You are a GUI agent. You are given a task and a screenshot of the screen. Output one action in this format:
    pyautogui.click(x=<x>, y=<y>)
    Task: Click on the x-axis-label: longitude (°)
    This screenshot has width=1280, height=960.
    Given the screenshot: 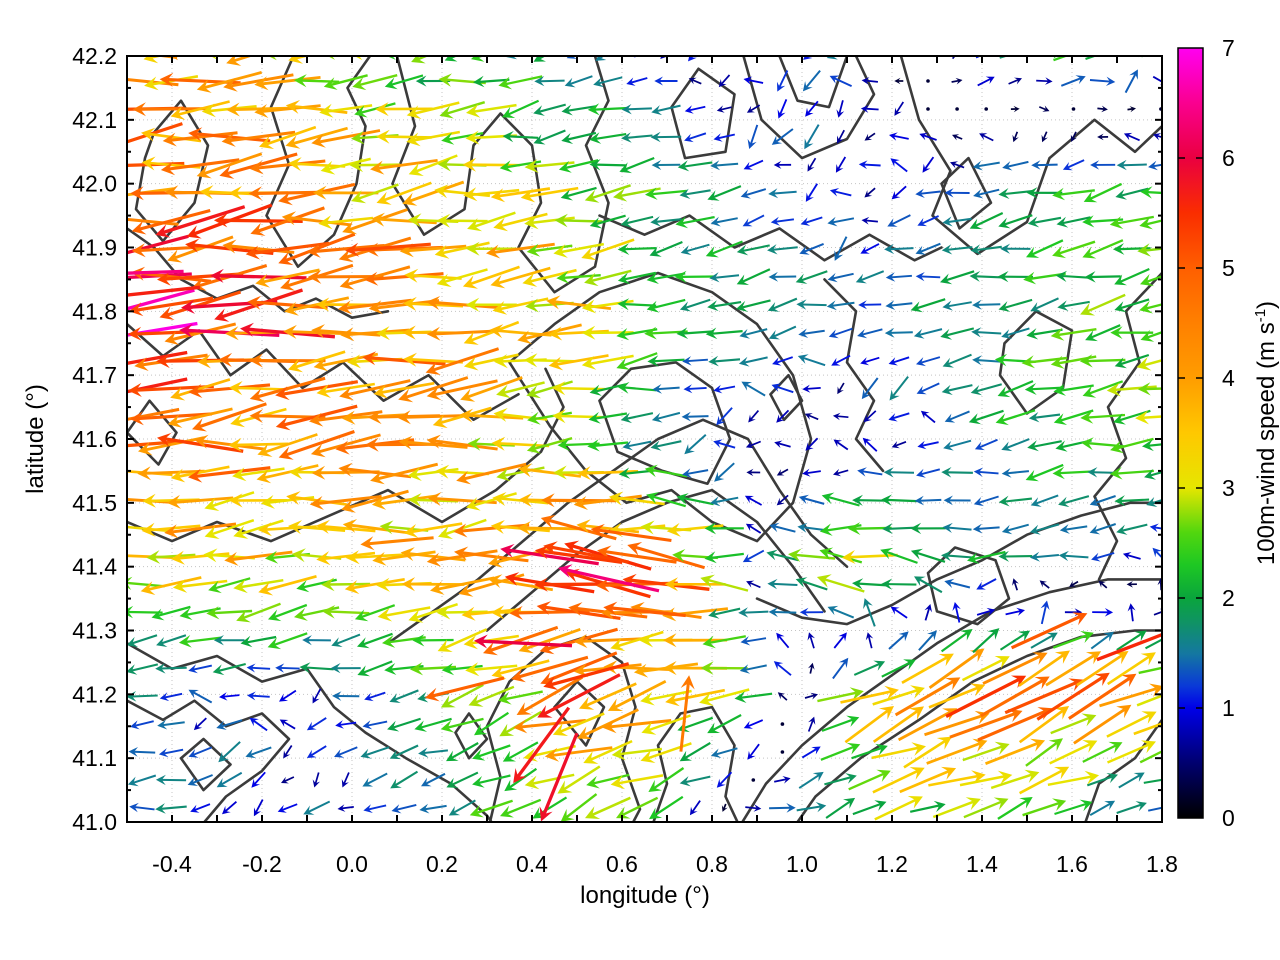 What is the action you would take?
    pyautogui.click(x=645, y=895)
    